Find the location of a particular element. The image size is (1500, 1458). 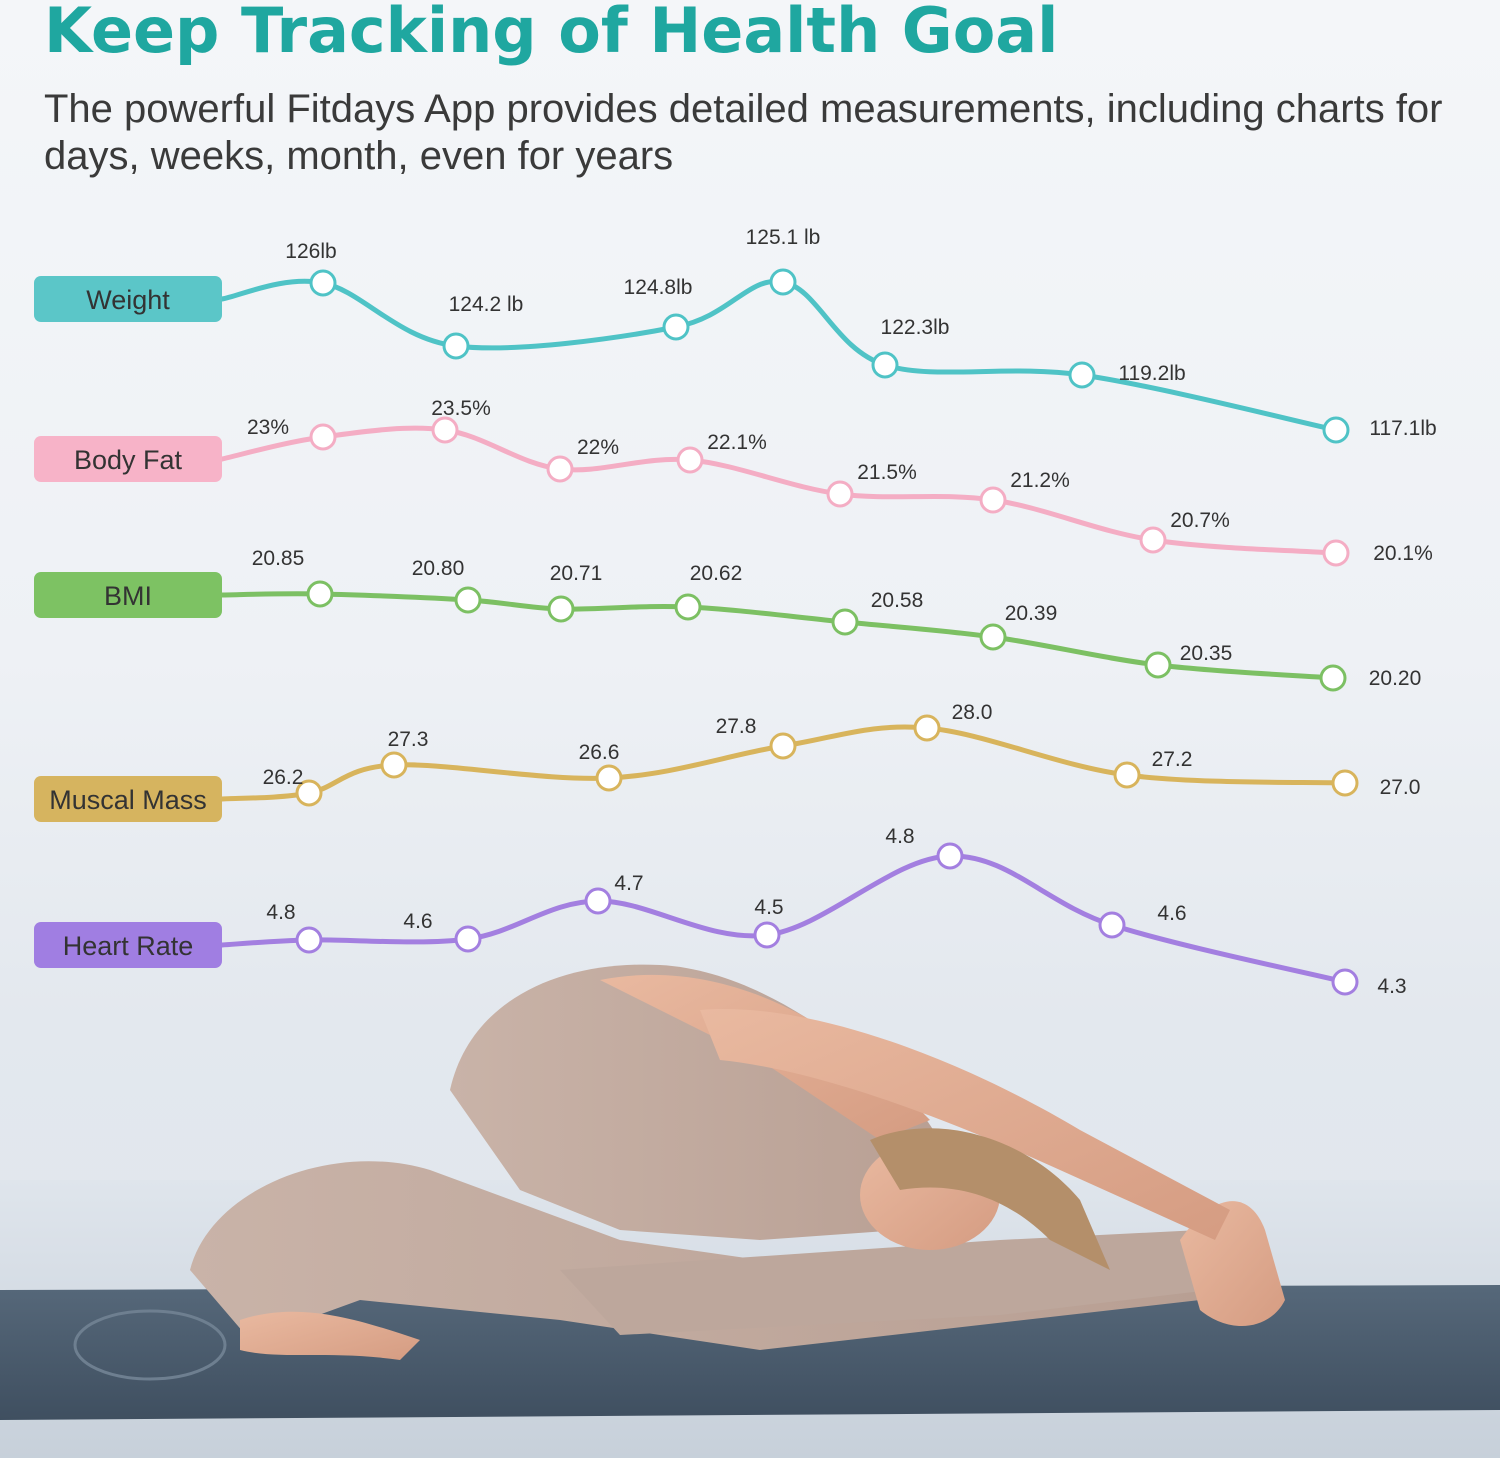

weight-label: Weight is located at coordinates (128, 300).